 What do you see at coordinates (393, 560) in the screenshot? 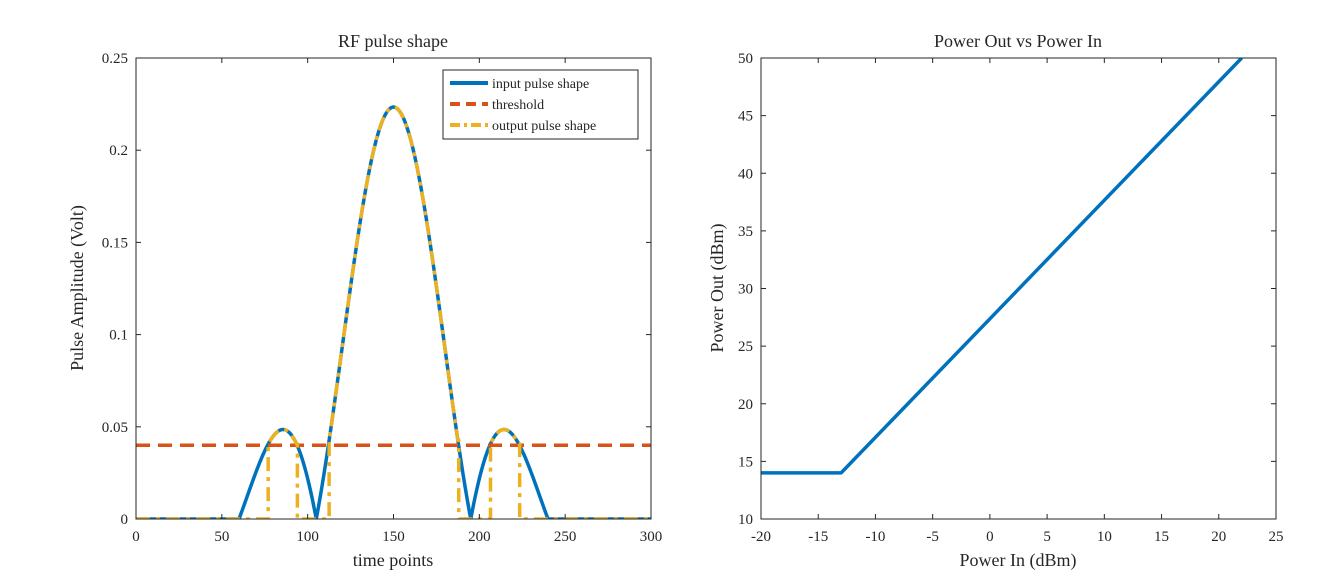
I see `x-axis-label: time points` at bounding box center [393, 560].